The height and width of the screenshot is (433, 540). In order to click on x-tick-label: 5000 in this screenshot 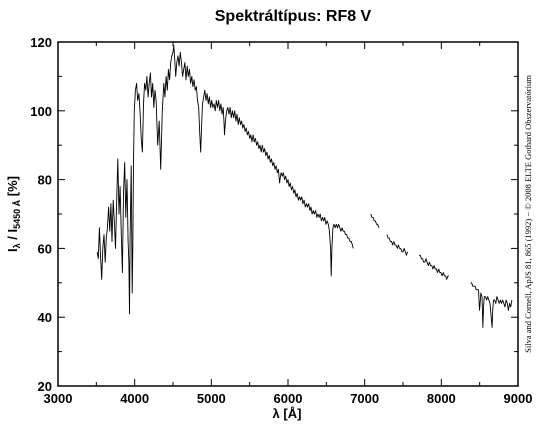, I will do `click(211, 398)`.